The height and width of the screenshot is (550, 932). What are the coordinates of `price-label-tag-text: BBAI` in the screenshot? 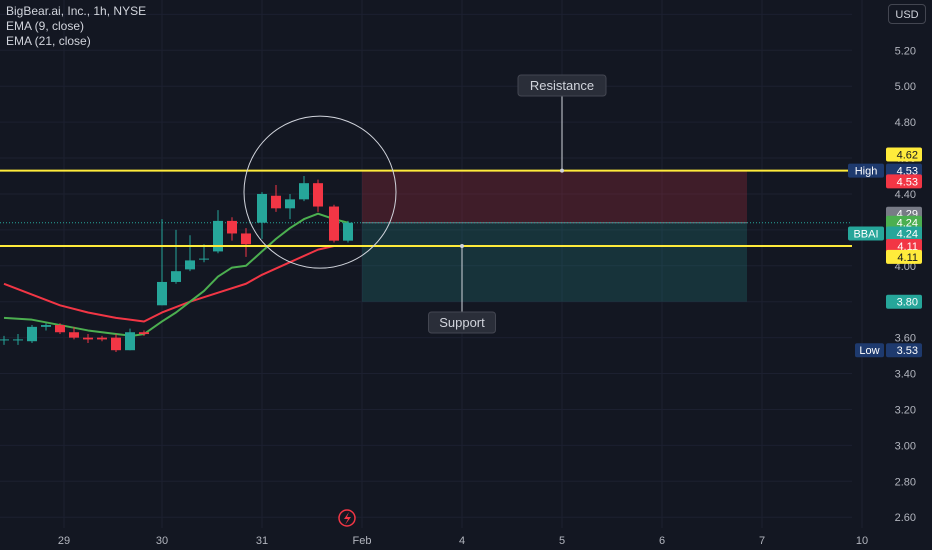 It's located at (865, 234).